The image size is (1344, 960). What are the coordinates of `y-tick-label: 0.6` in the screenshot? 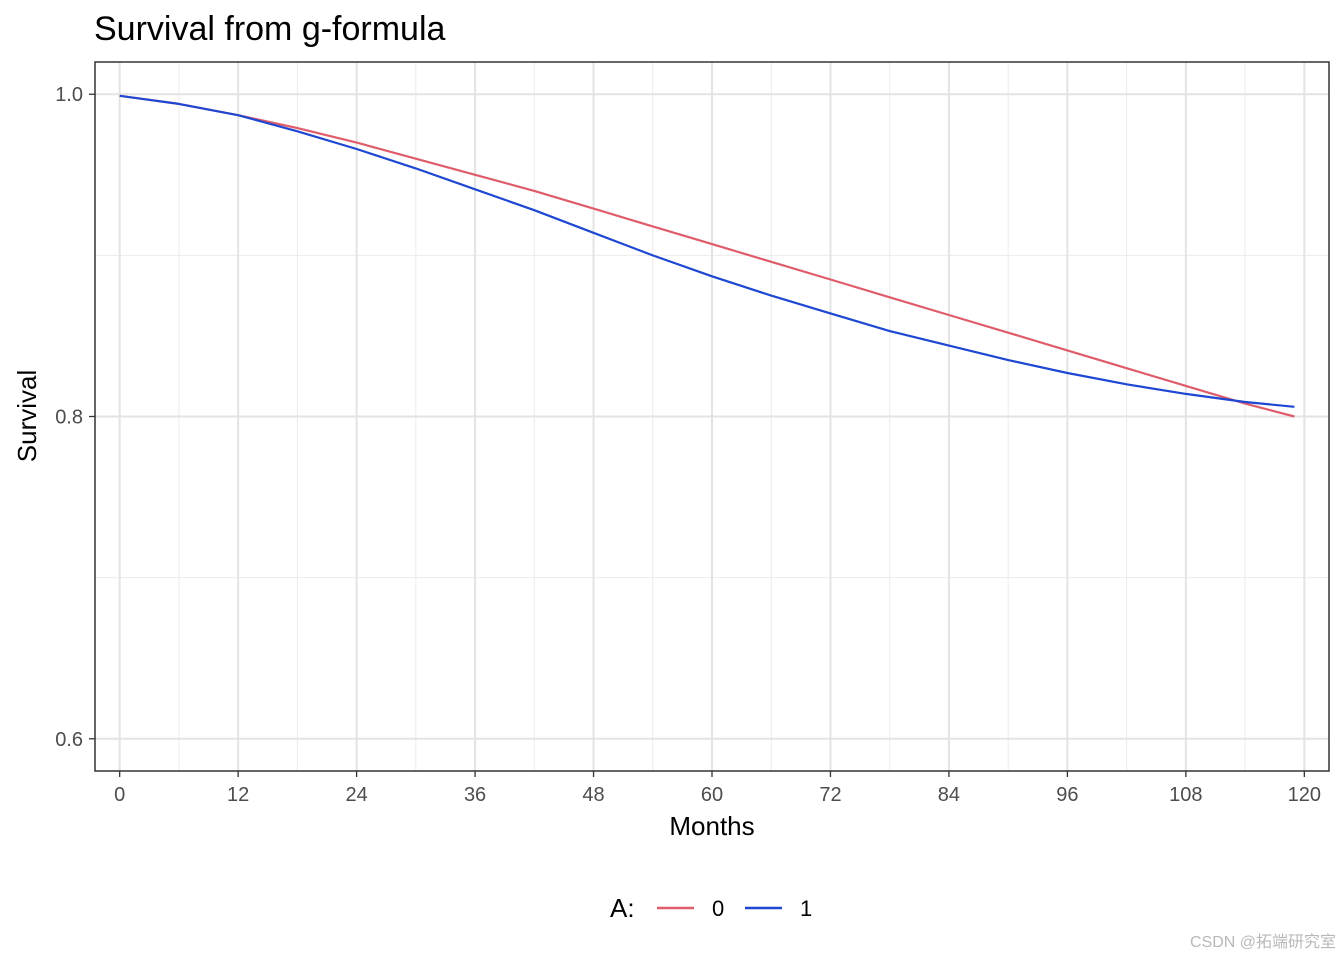 It's located at (69, 740).